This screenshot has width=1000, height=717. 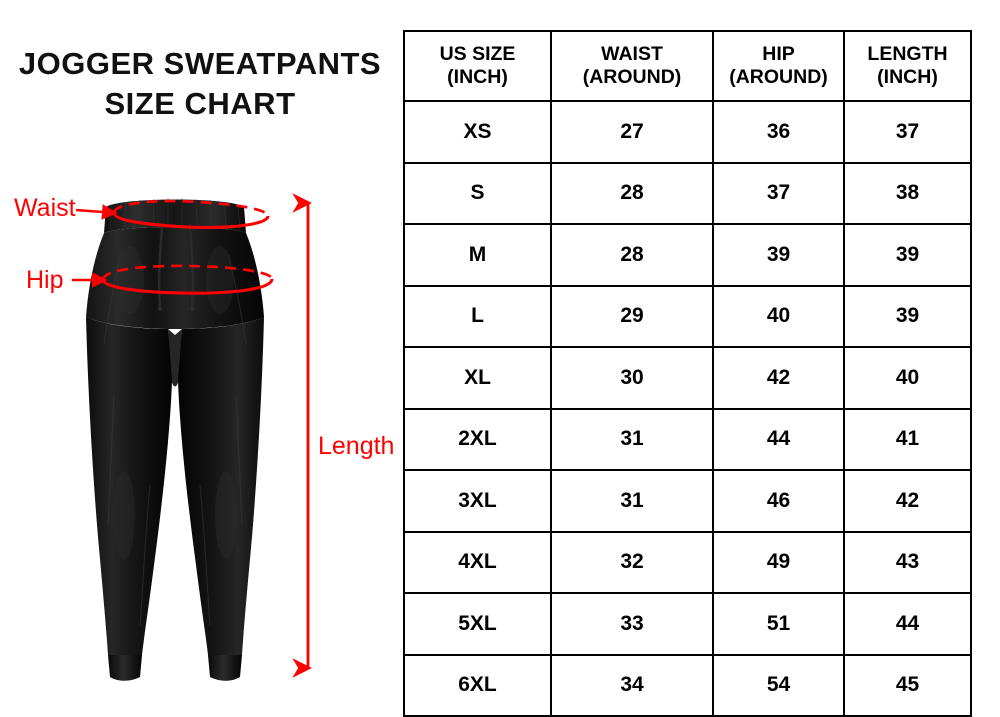 I want to click on table-row: M 28 39 39, so click(x=687, y=255).